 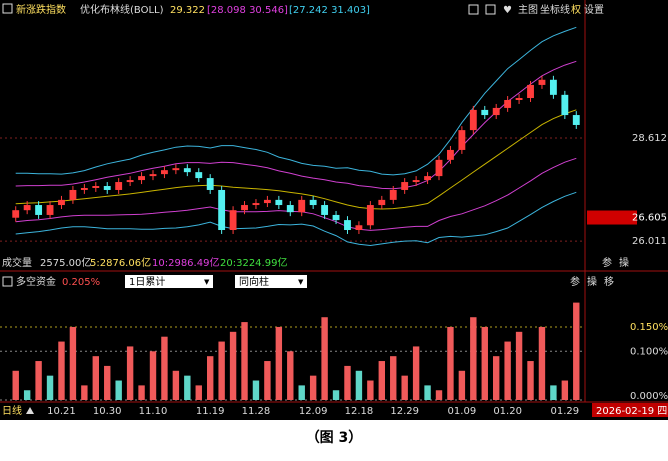 What do you see at coordinates (36, 281) in the screenshot?
I see `panel-title: 多空资金` at bounding box center [36, 281].